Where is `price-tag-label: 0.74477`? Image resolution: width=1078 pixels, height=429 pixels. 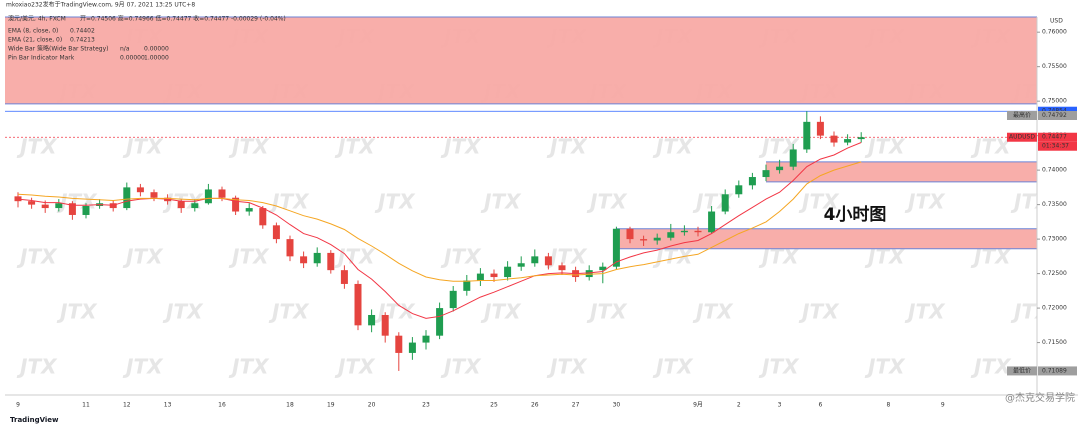
price-tag-label: 0.74477 is located at coordinates (1054, 137).